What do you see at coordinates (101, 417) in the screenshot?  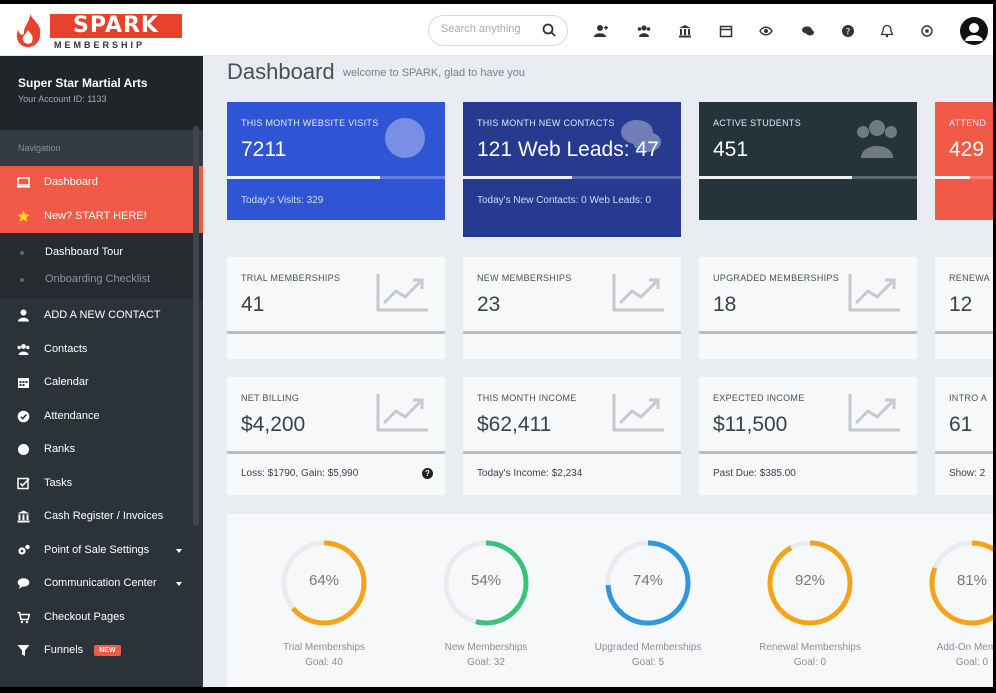 I see `sidebar-item-attendance: Attendance` at bounding box center [101, 417].